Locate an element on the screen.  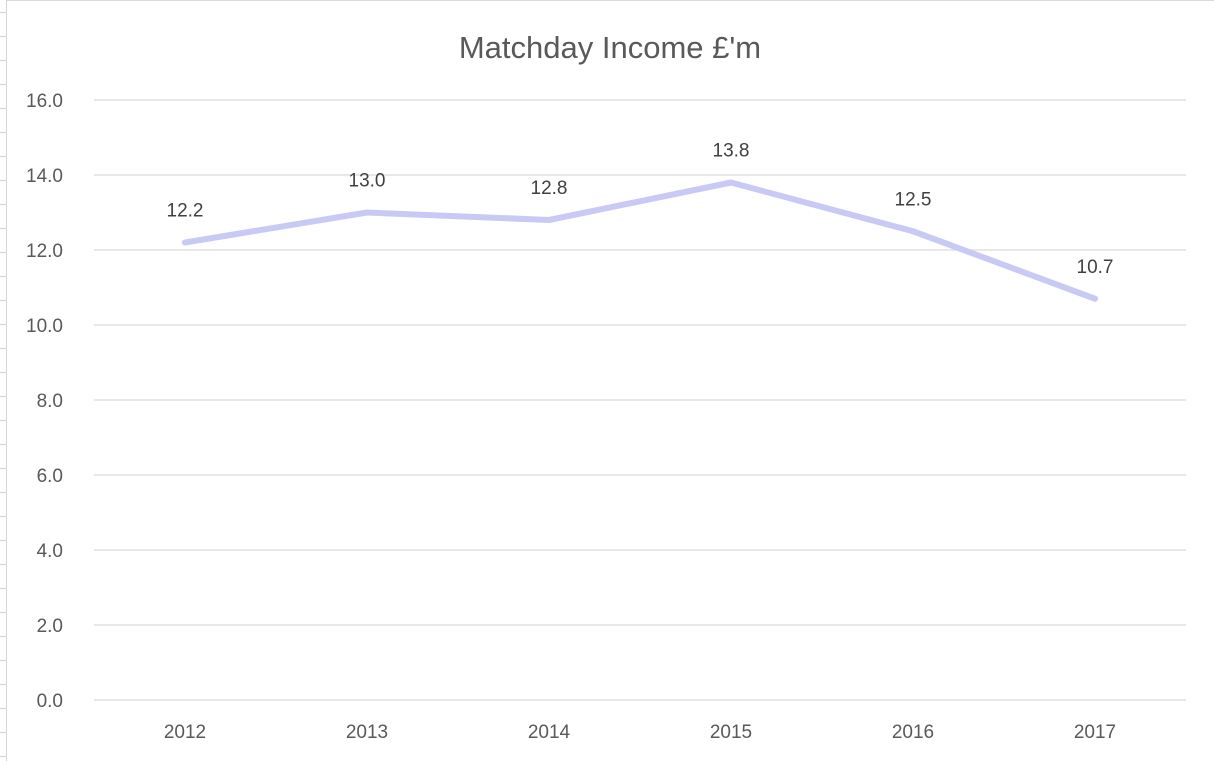
x-tick-label: 2012 is located at coordinates (185, 732).